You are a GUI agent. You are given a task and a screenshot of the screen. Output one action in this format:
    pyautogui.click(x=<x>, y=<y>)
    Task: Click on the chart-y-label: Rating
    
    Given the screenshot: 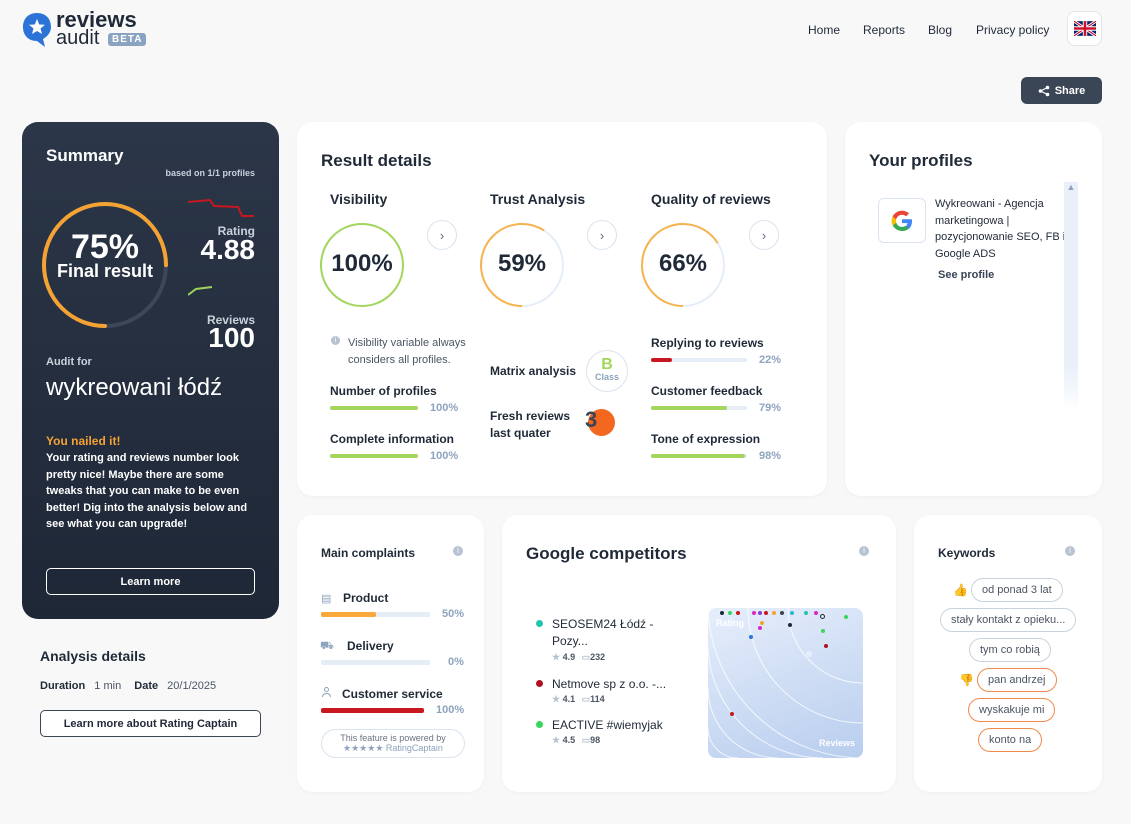 What is the action you would take?
    pyautogui.click(x=730, y=623)
    